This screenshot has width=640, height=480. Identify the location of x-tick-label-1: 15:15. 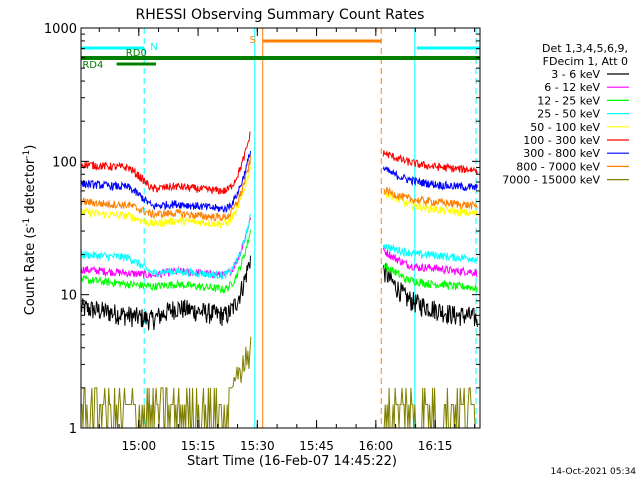
(198, 446).